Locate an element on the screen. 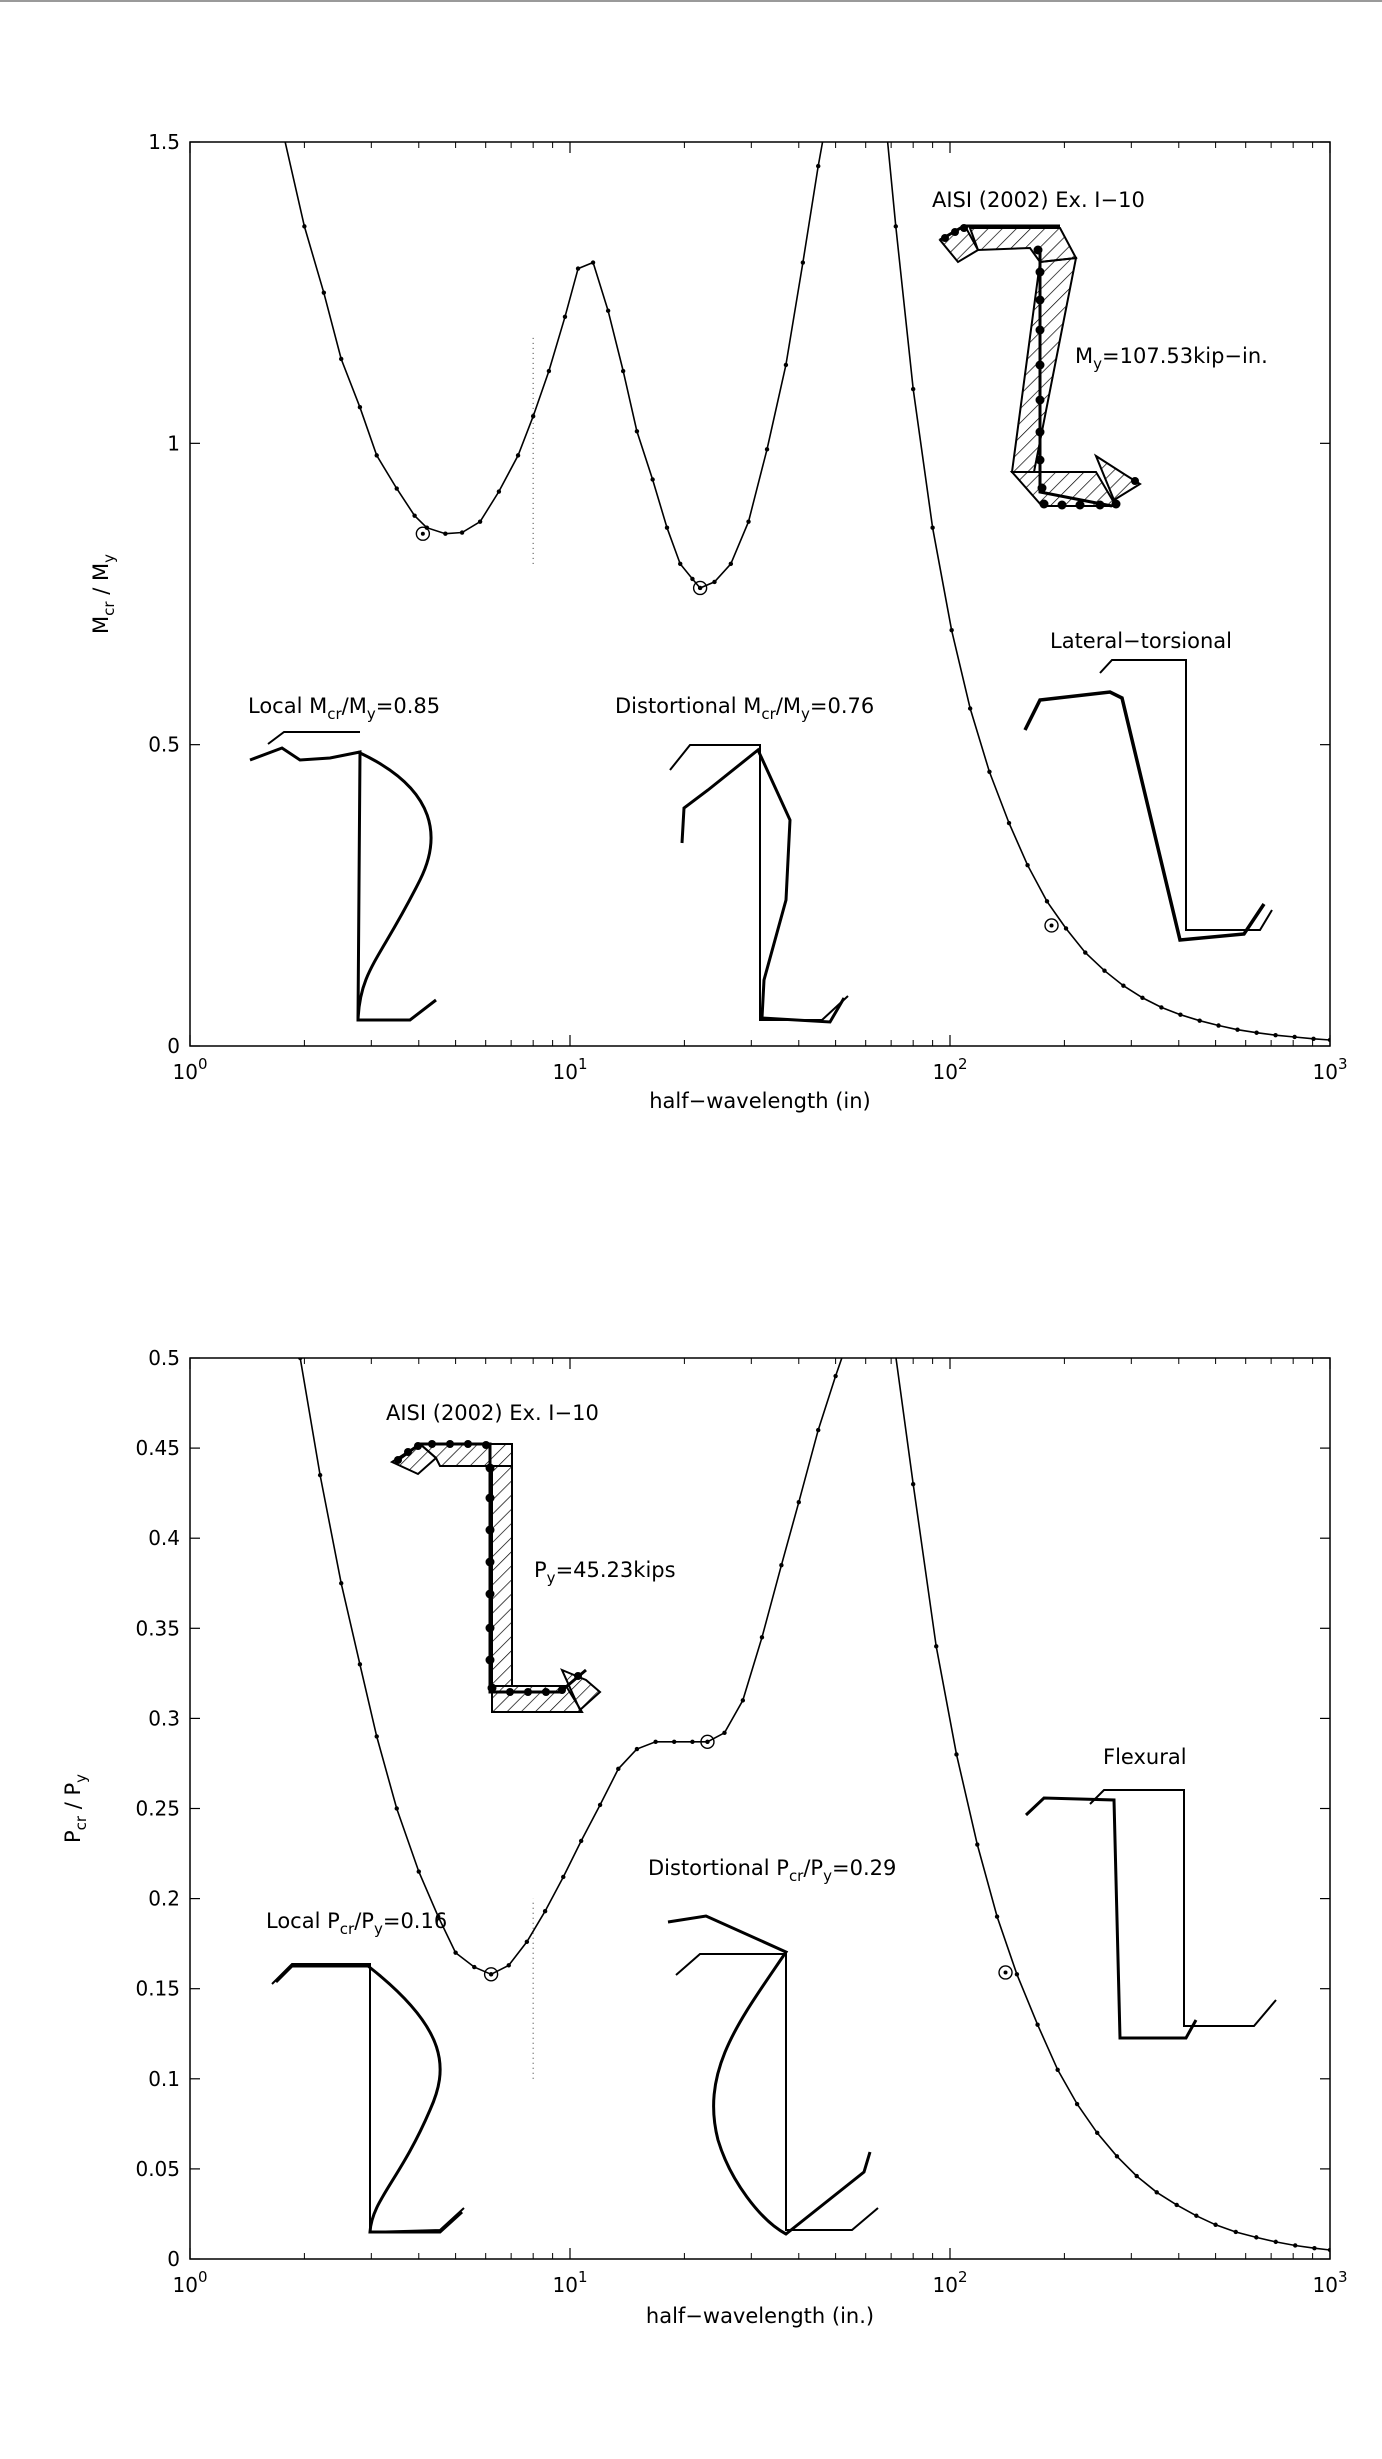  y-axis-title-part: / is located at coordinates (101, 591).